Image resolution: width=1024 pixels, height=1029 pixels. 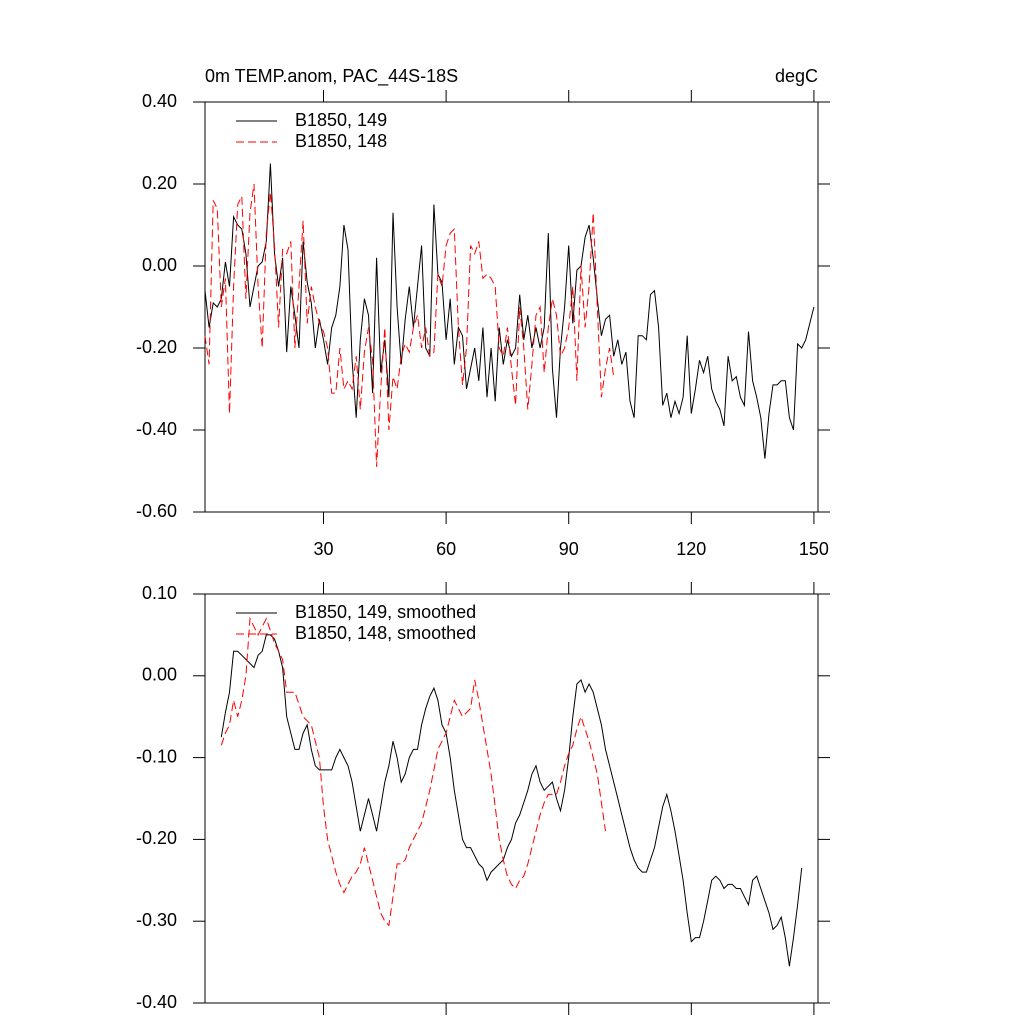 I want to click on chart-title: 0m TEMP.anom, PAC_44S-18S, so click(x=331, y=76).